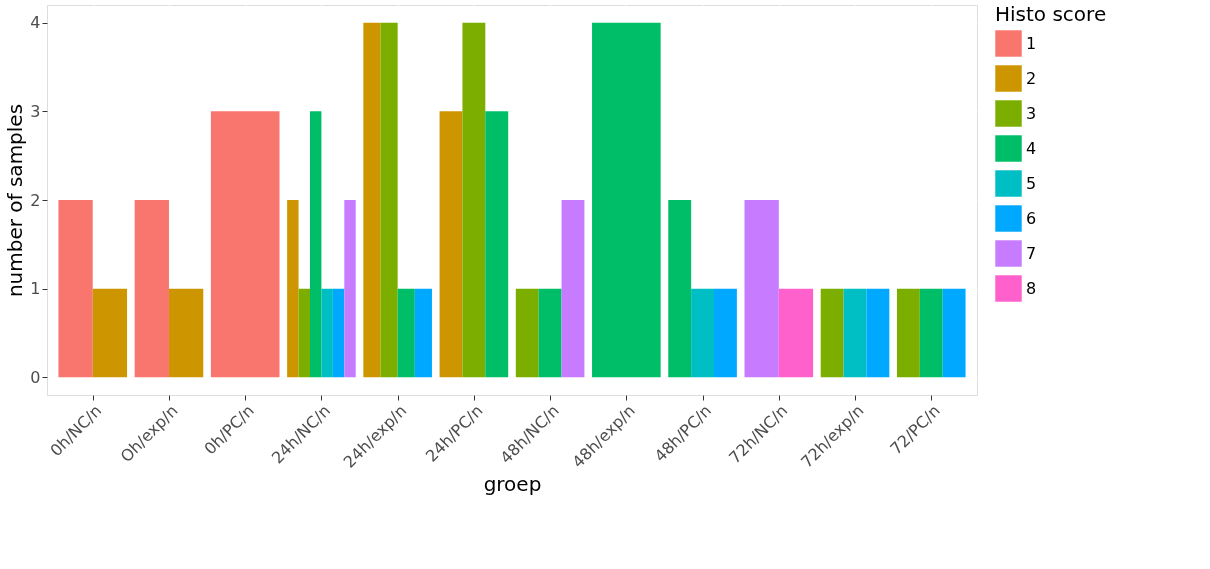  Describe the element at coordinates (35, 377) in the screenshot. I see `y-tick-label: 0` at that location.